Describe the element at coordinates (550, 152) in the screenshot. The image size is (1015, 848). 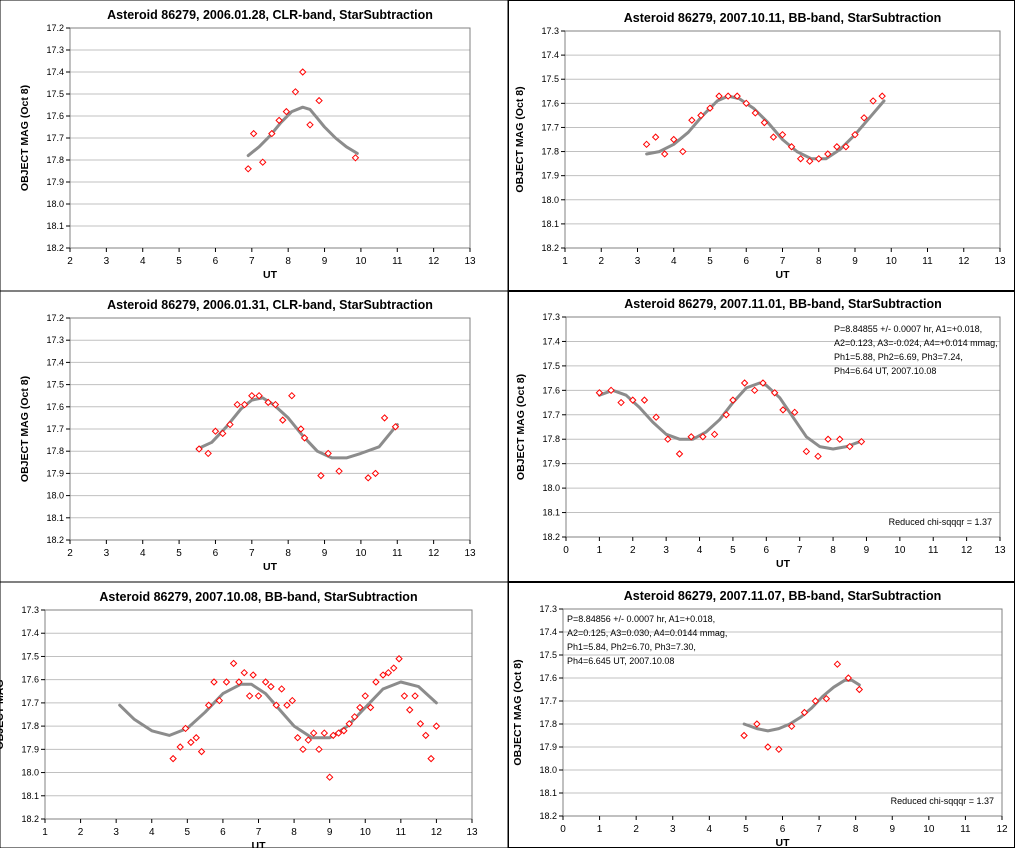
I see `y-tick-label: 17.8` at that location.